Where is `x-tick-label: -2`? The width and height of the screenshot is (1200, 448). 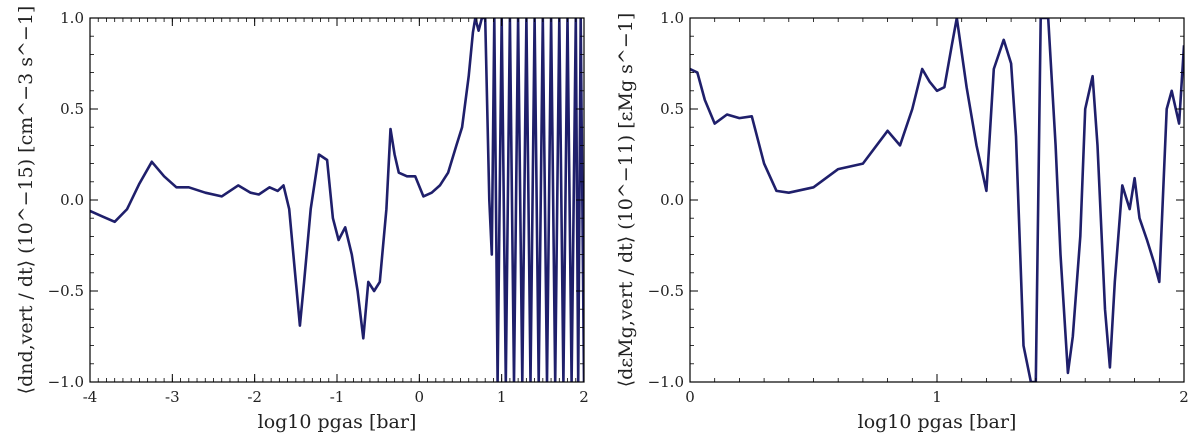 x-tick-label: -2 is located at coordinates (254, 397).